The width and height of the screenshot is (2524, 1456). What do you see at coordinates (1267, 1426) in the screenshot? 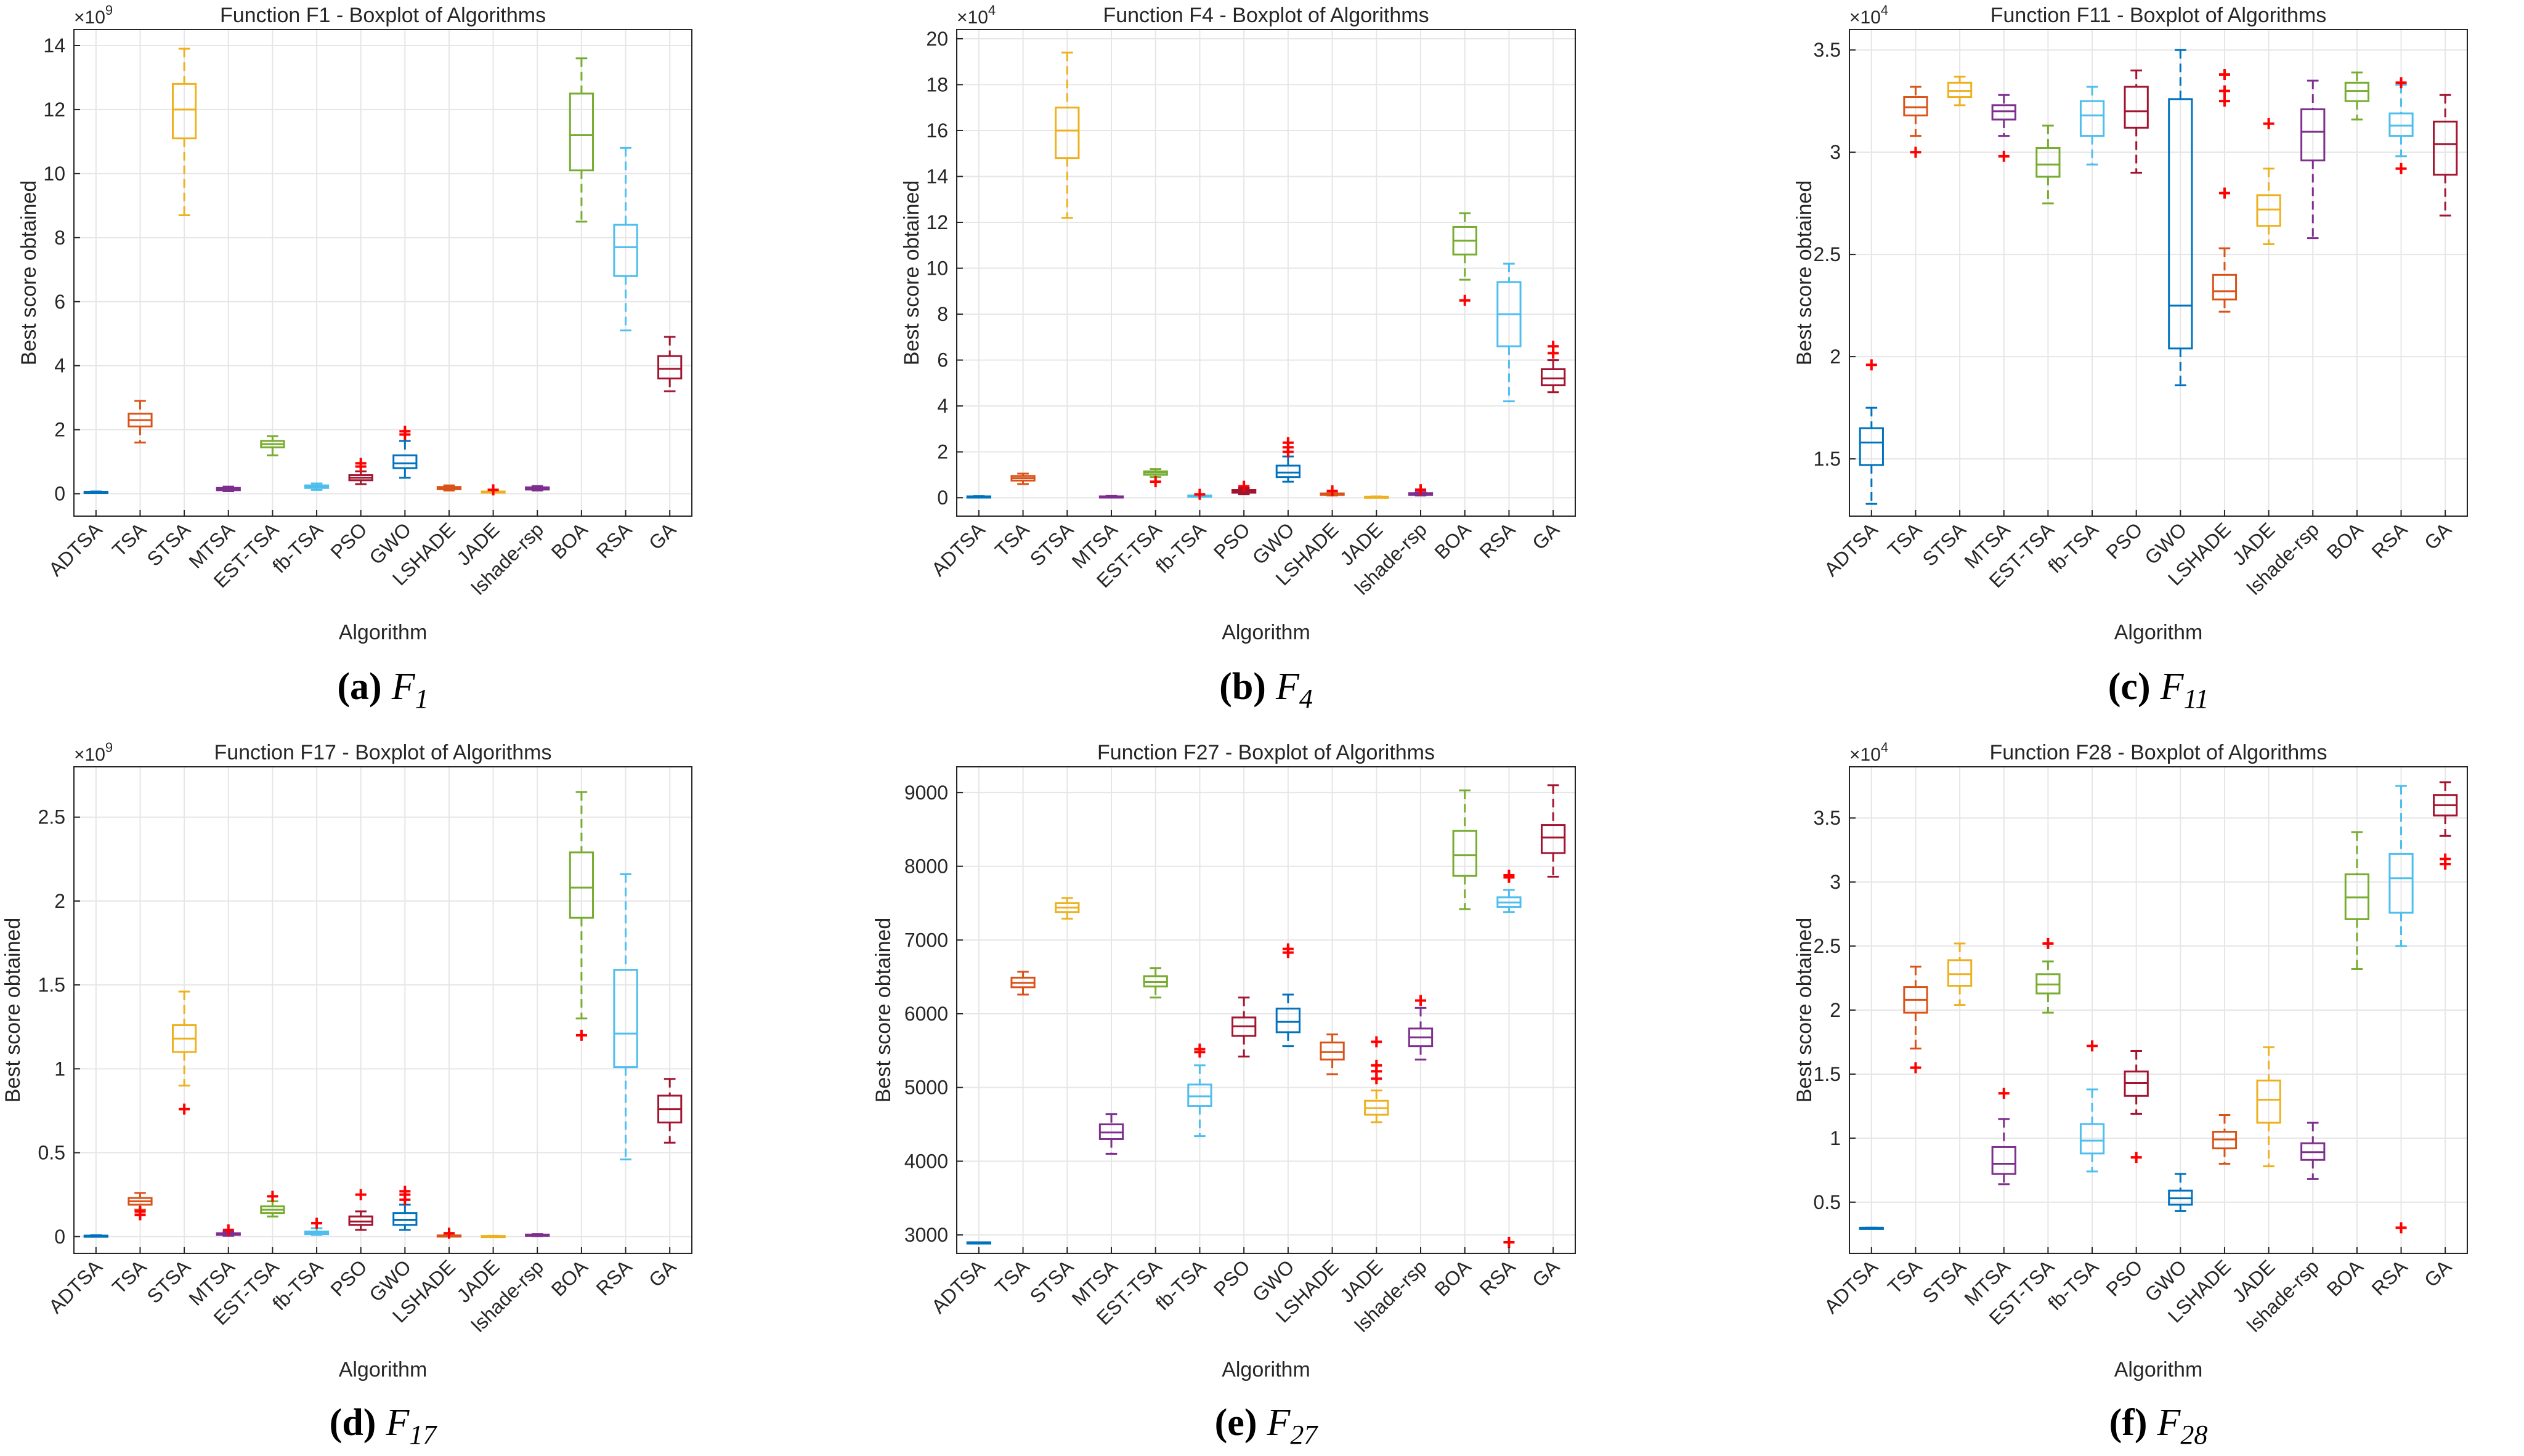
I see `subfigure-caption: (e) F27` at bounding box center [1267, 1426].